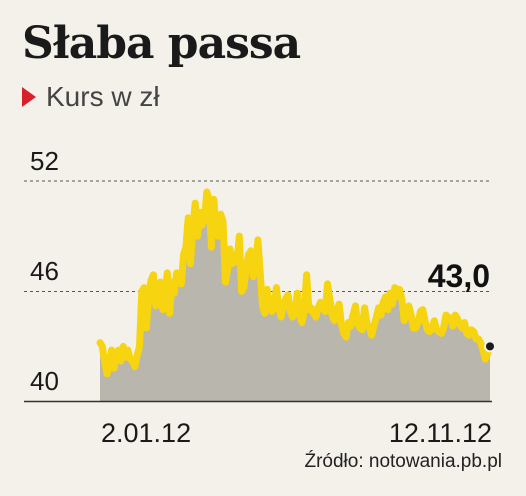 This screenshot has width=526, height=496. What do you see at coordinates (161, 43) in the screenshot?
I see `chart-title: Słaba passa` at bounding box center [161, 43].